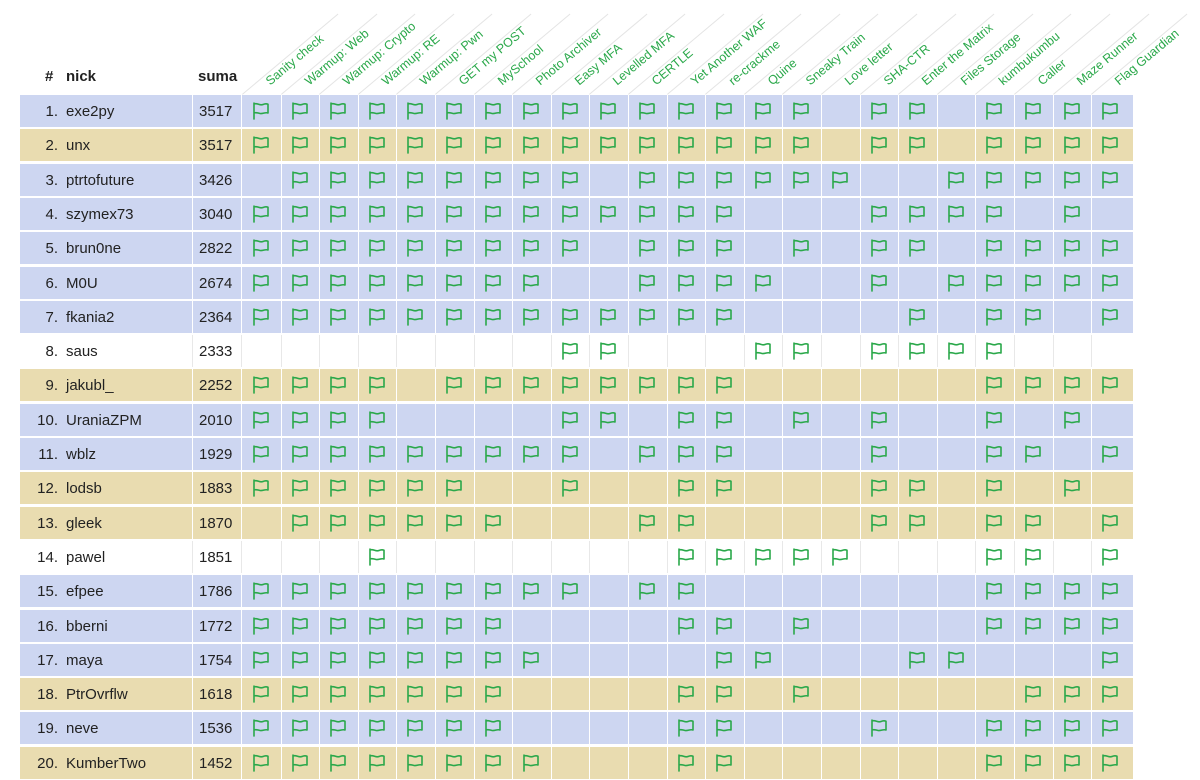  What do you see at coordinates (576, 386) in the screenshot?
I see `table-row: 9. jakubl_ 2252` at bounding box center [576, 386].